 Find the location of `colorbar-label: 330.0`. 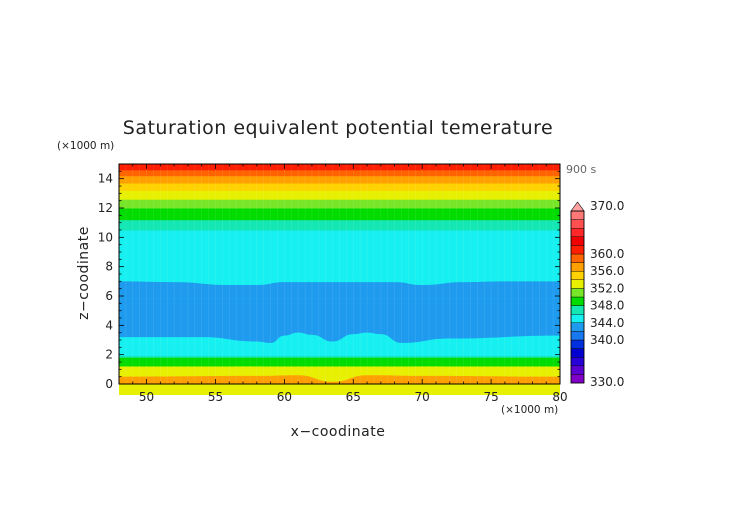

colorbar-label: 330.0 is located at coordinates (607, 382).